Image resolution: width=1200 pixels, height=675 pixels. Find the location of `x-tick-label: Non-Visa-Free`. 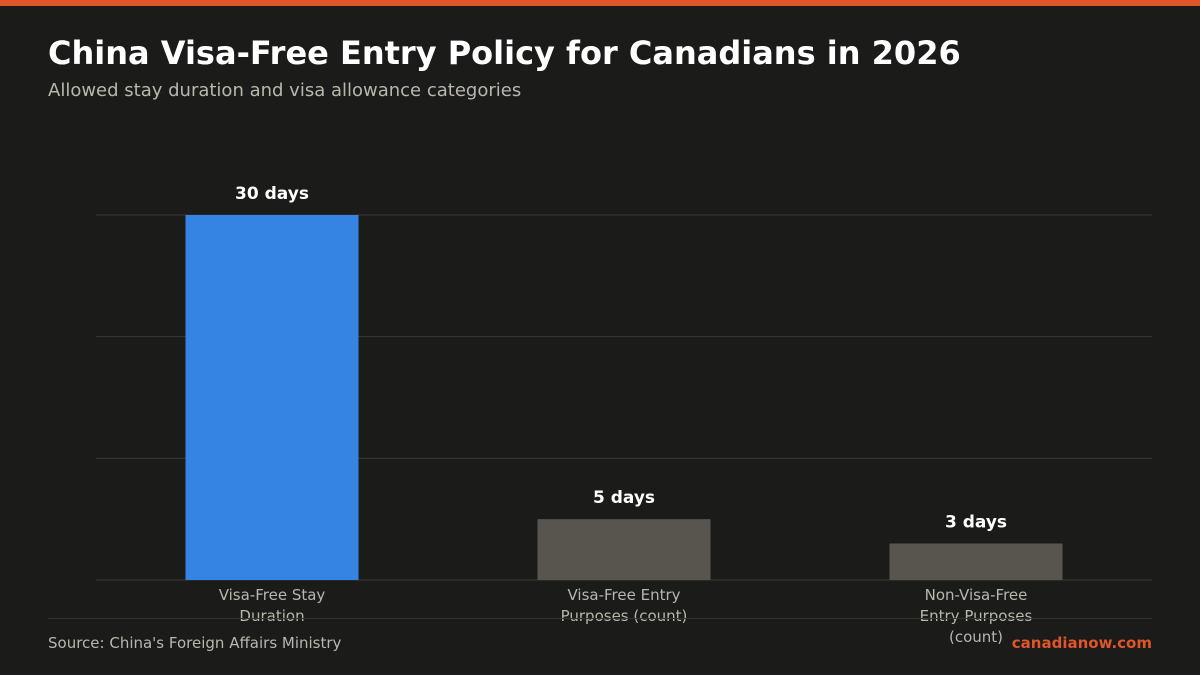

x-tick-label: Non-Visa-Free is located at coordinates (976, 595).